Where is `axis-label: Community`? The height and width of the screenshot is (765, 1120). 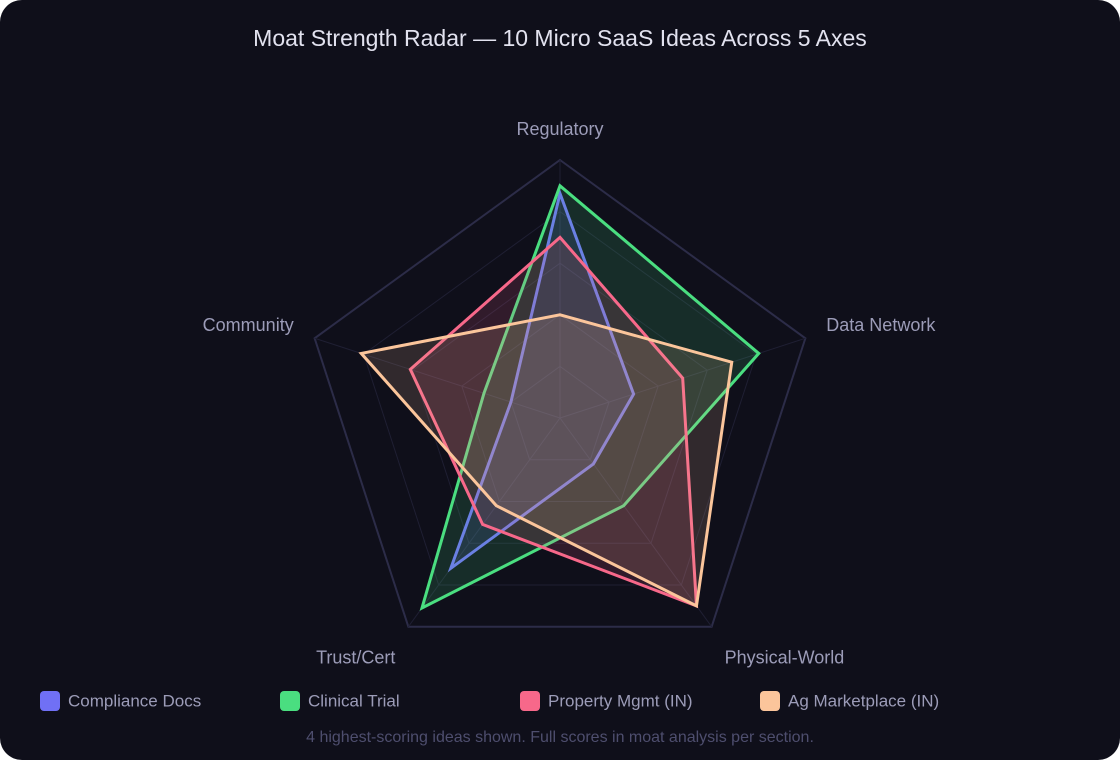
axis-label: Community is located at coordinates (248, 325).